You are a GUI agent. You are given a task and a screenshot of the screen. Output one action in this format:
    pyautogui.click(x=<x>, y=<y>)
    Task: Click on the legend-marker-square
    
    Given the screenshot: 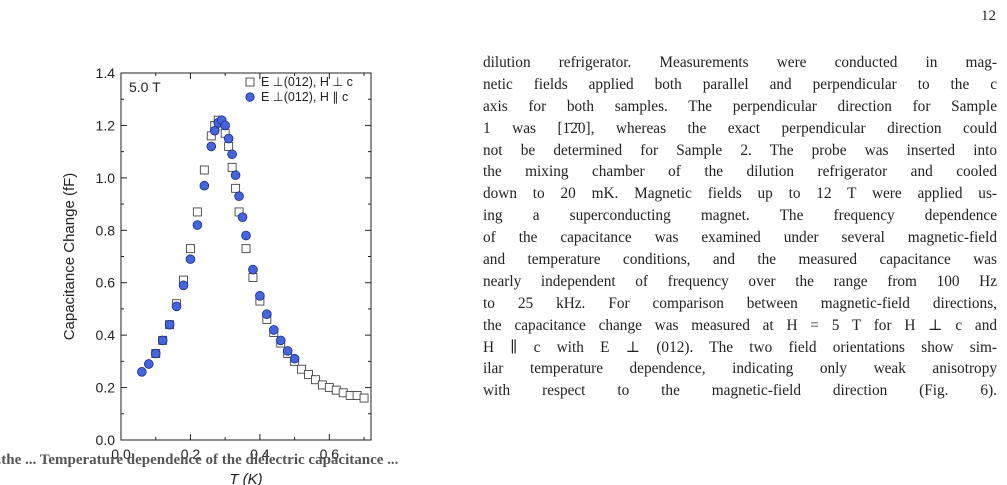 What is the action you would take?
    pyautogui.click(x=250, y=82)
    